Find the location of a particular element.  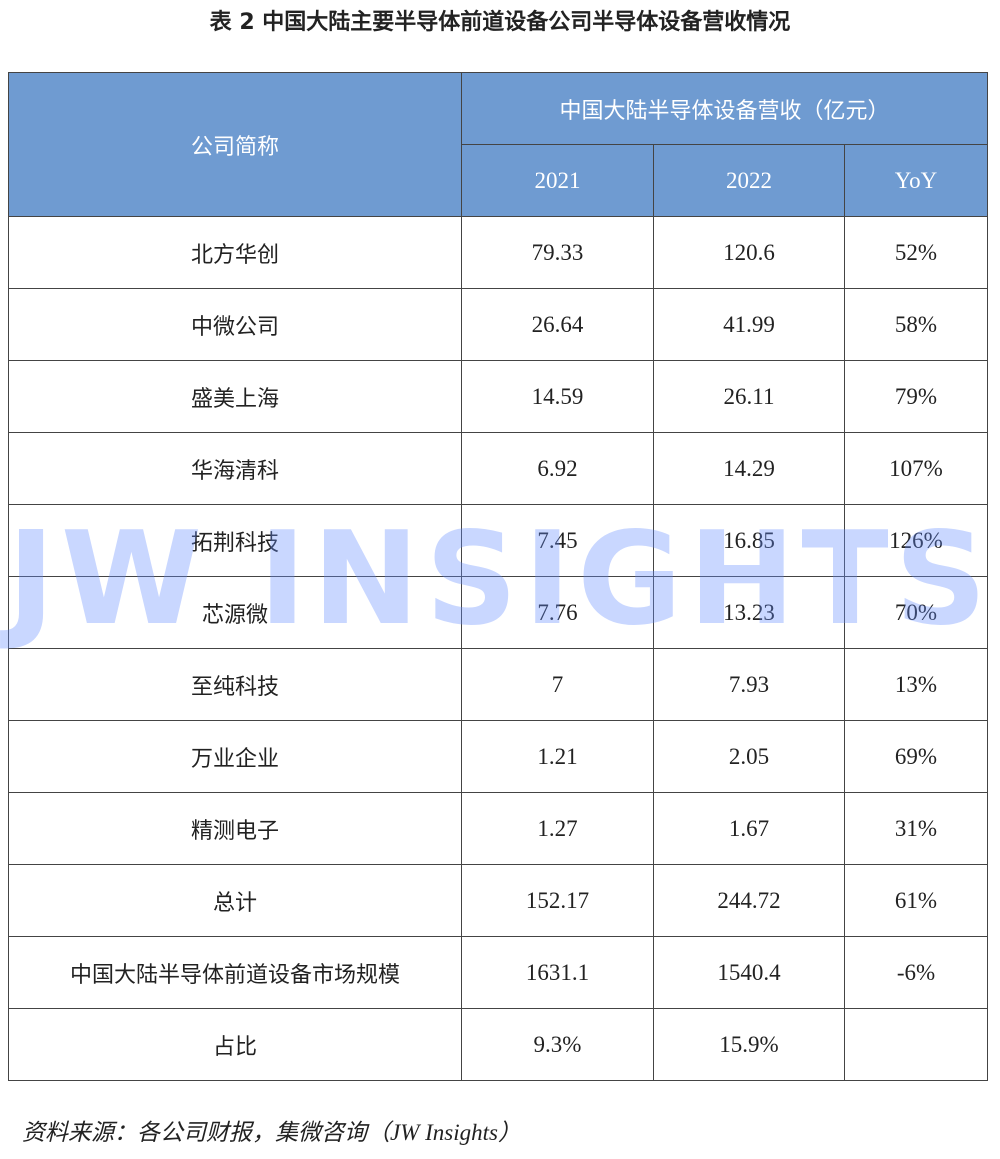

table-row: 中国大陆半导体前道设备市场规模 1631.1 1540.4 -6% is located at coordinates (498, 972).